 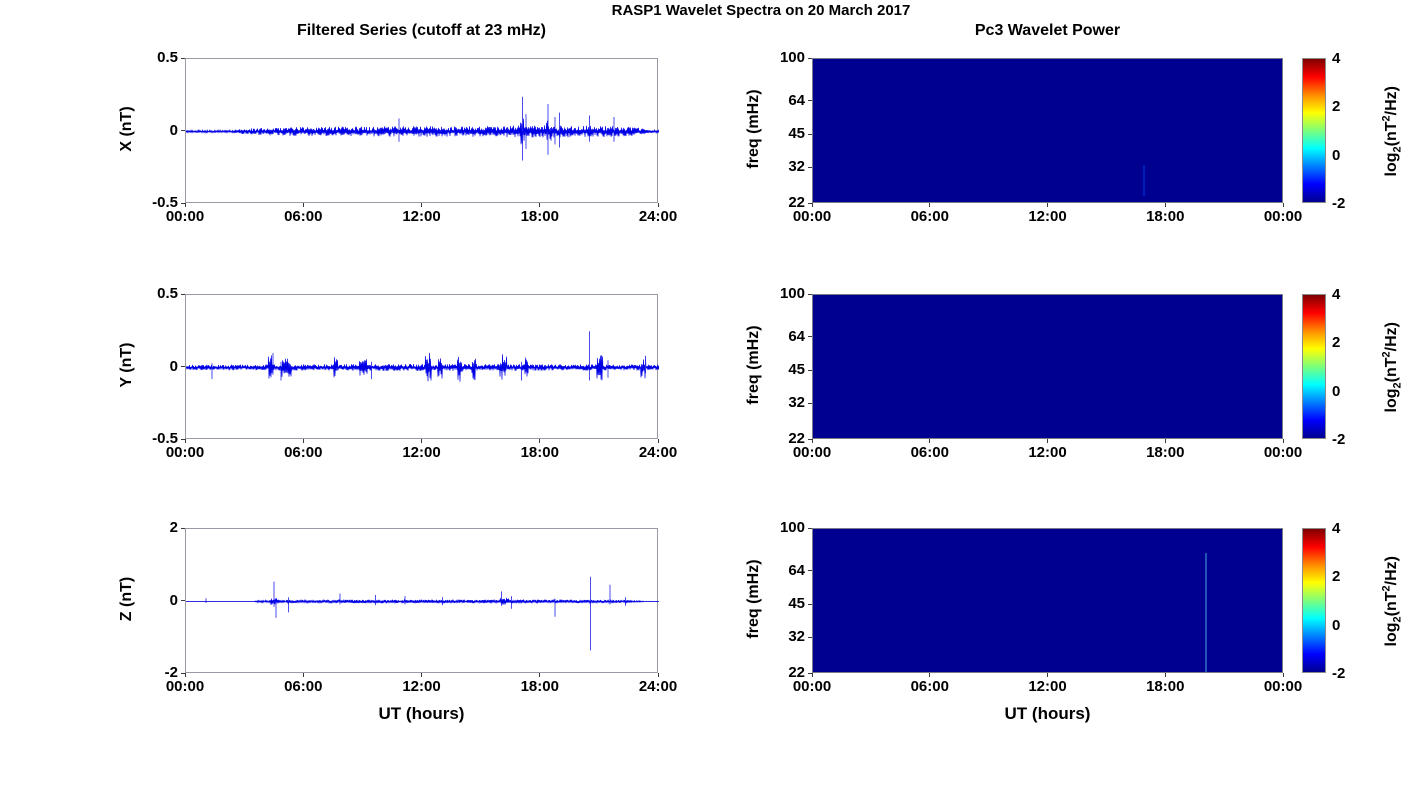 I want to click on x-axis-label-left: UT (hours), so click(x=421, y=713).